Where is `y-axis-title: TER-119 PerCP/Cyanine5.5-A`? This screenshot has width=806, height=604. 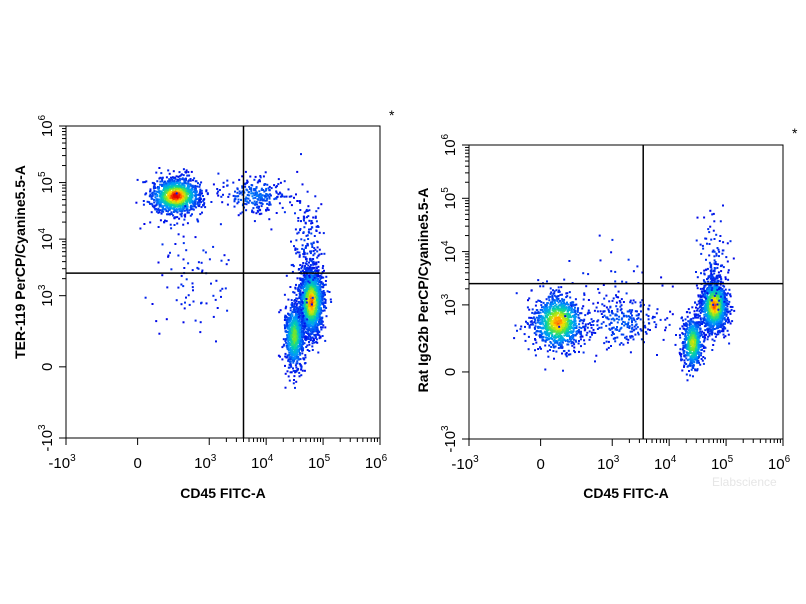 y-axis-title: TER-119 PerCP/Cyanine5.5-A is located at coordinates (20, 262).